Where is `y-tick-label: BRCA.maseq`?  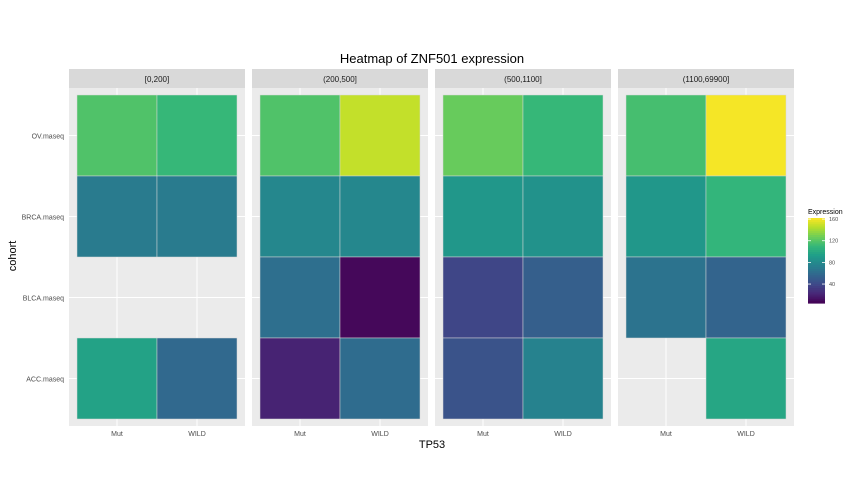 y-tick-label: BRCA.maseq is located at coordinates (43, 218).